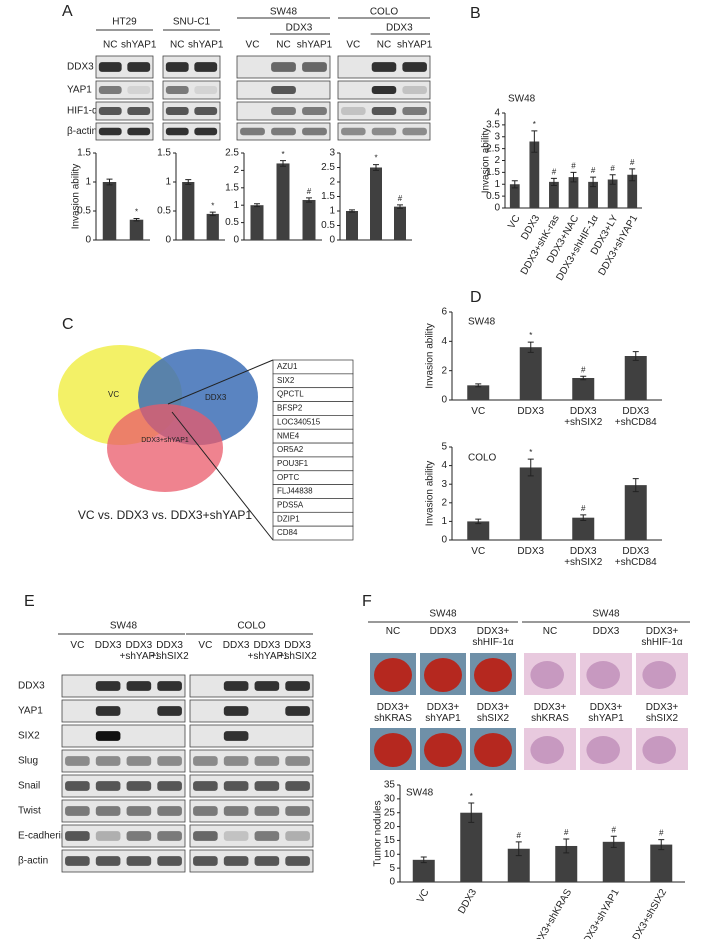 This screenshot has height=939, width=703. I want to click on x-tick-label: VC, so click(478, 551).